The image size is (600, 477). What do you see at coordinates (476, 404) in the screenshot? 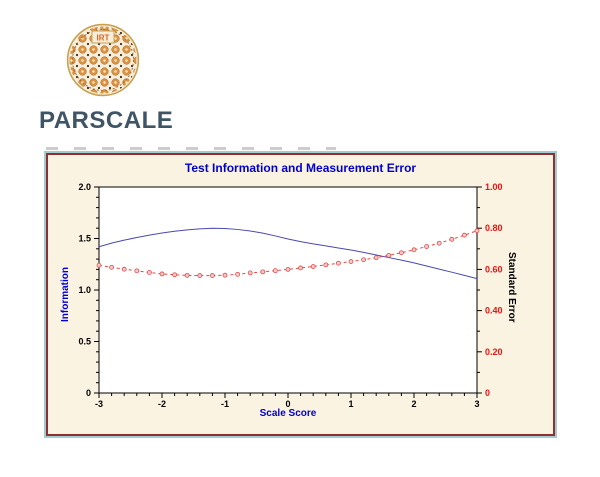
I see `svg-text: 3` at bounding box center [476, 404].